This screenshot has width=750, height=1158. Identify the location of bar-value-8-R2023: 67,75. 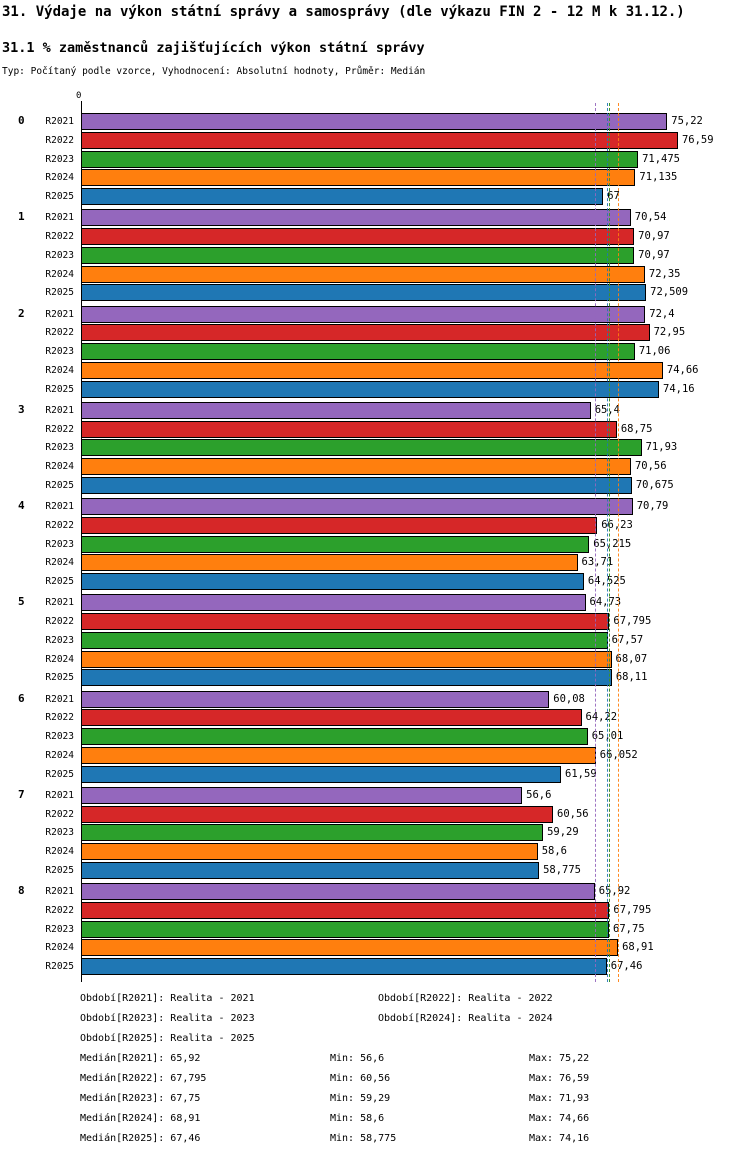
(629, 928).